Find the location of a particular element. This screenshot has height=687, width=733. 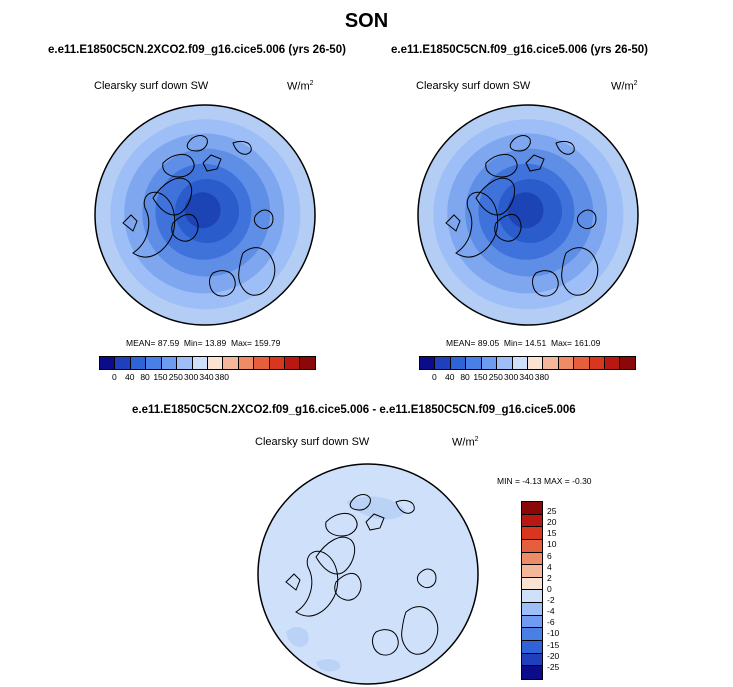

panel-2-map-boundary is located at coordinates (528, 215).